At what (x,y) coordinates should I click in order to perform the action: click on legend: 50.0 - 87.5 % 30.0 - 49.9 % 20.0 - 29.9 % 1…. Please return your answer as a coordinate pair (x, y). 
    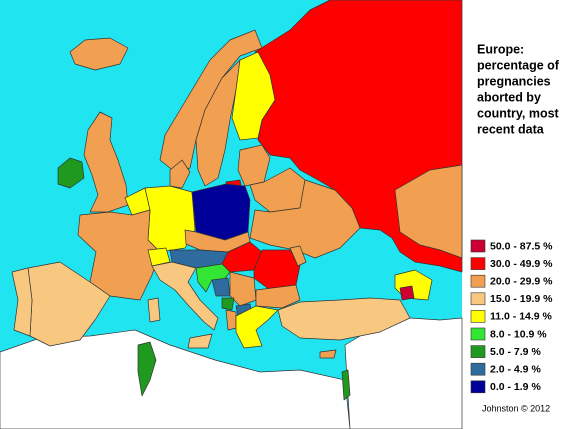
    Looking at the image, I should click on (511, 316).